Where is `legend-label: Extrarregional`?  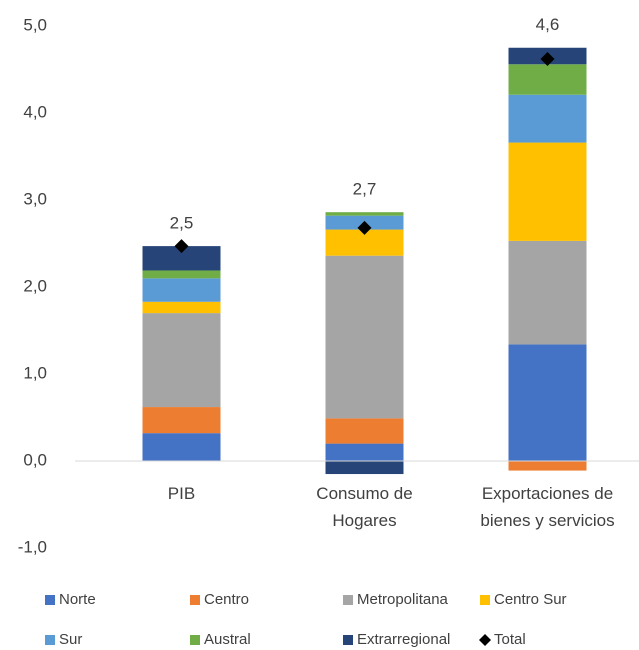 legend-label: Extrarregional is located at coordinates (403, 639).